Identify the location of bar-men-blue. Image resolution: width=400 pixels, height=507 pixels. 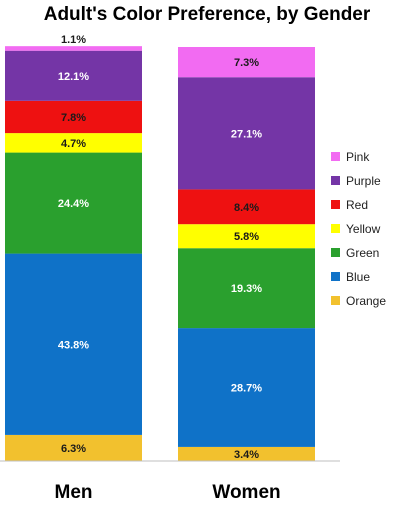
(73, 344).